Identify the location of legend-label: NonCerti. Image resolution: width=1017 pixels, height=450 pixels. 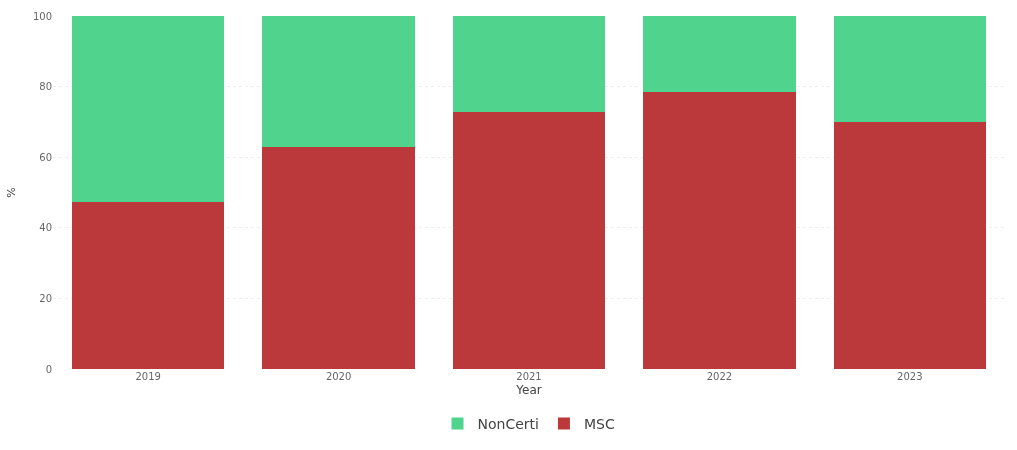
(508, 423).